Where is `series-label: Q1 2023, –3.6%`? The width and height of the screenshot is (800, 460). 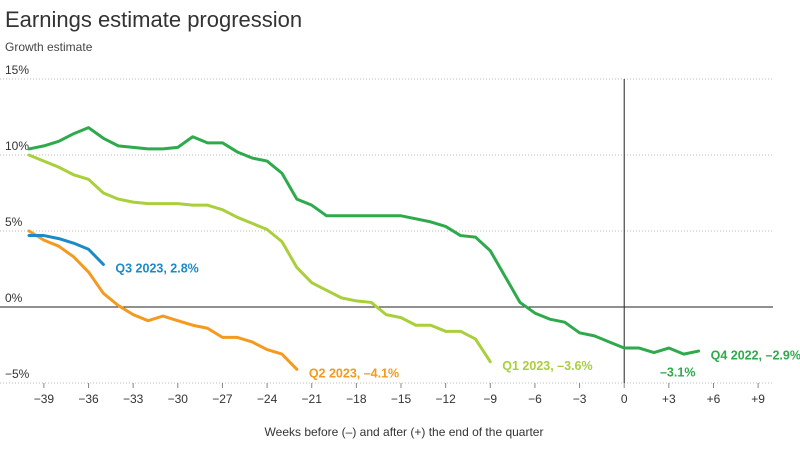 series-label: Q1 2023, –3.6% is located at coordinates (547, 366).